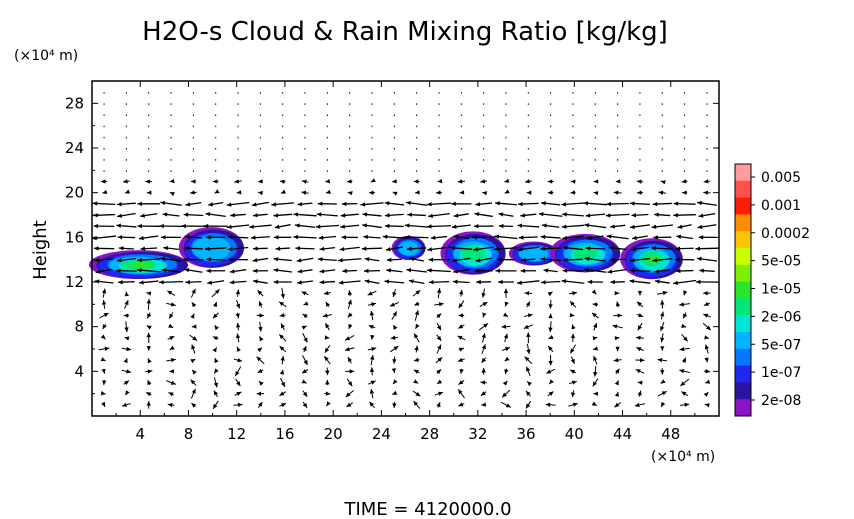  Describe the element at coordinates (236, 434) in the screenshot. I see `x-tick-label: 12` at that location.